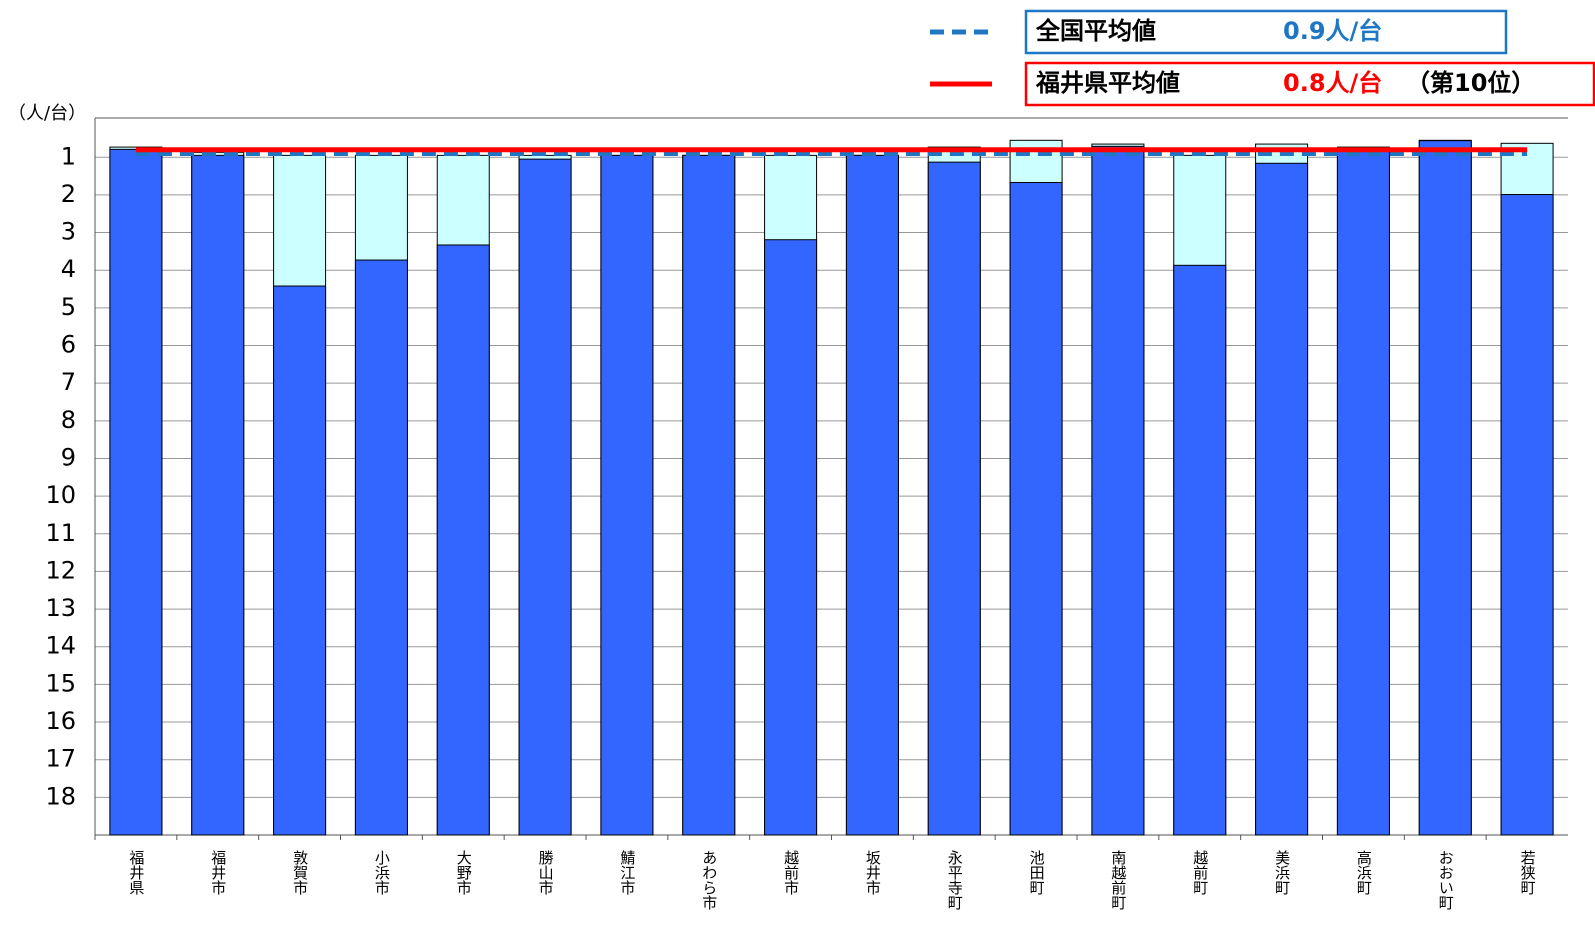  I want to click on x-tick-label: 永平寺町, so click(955, 880).